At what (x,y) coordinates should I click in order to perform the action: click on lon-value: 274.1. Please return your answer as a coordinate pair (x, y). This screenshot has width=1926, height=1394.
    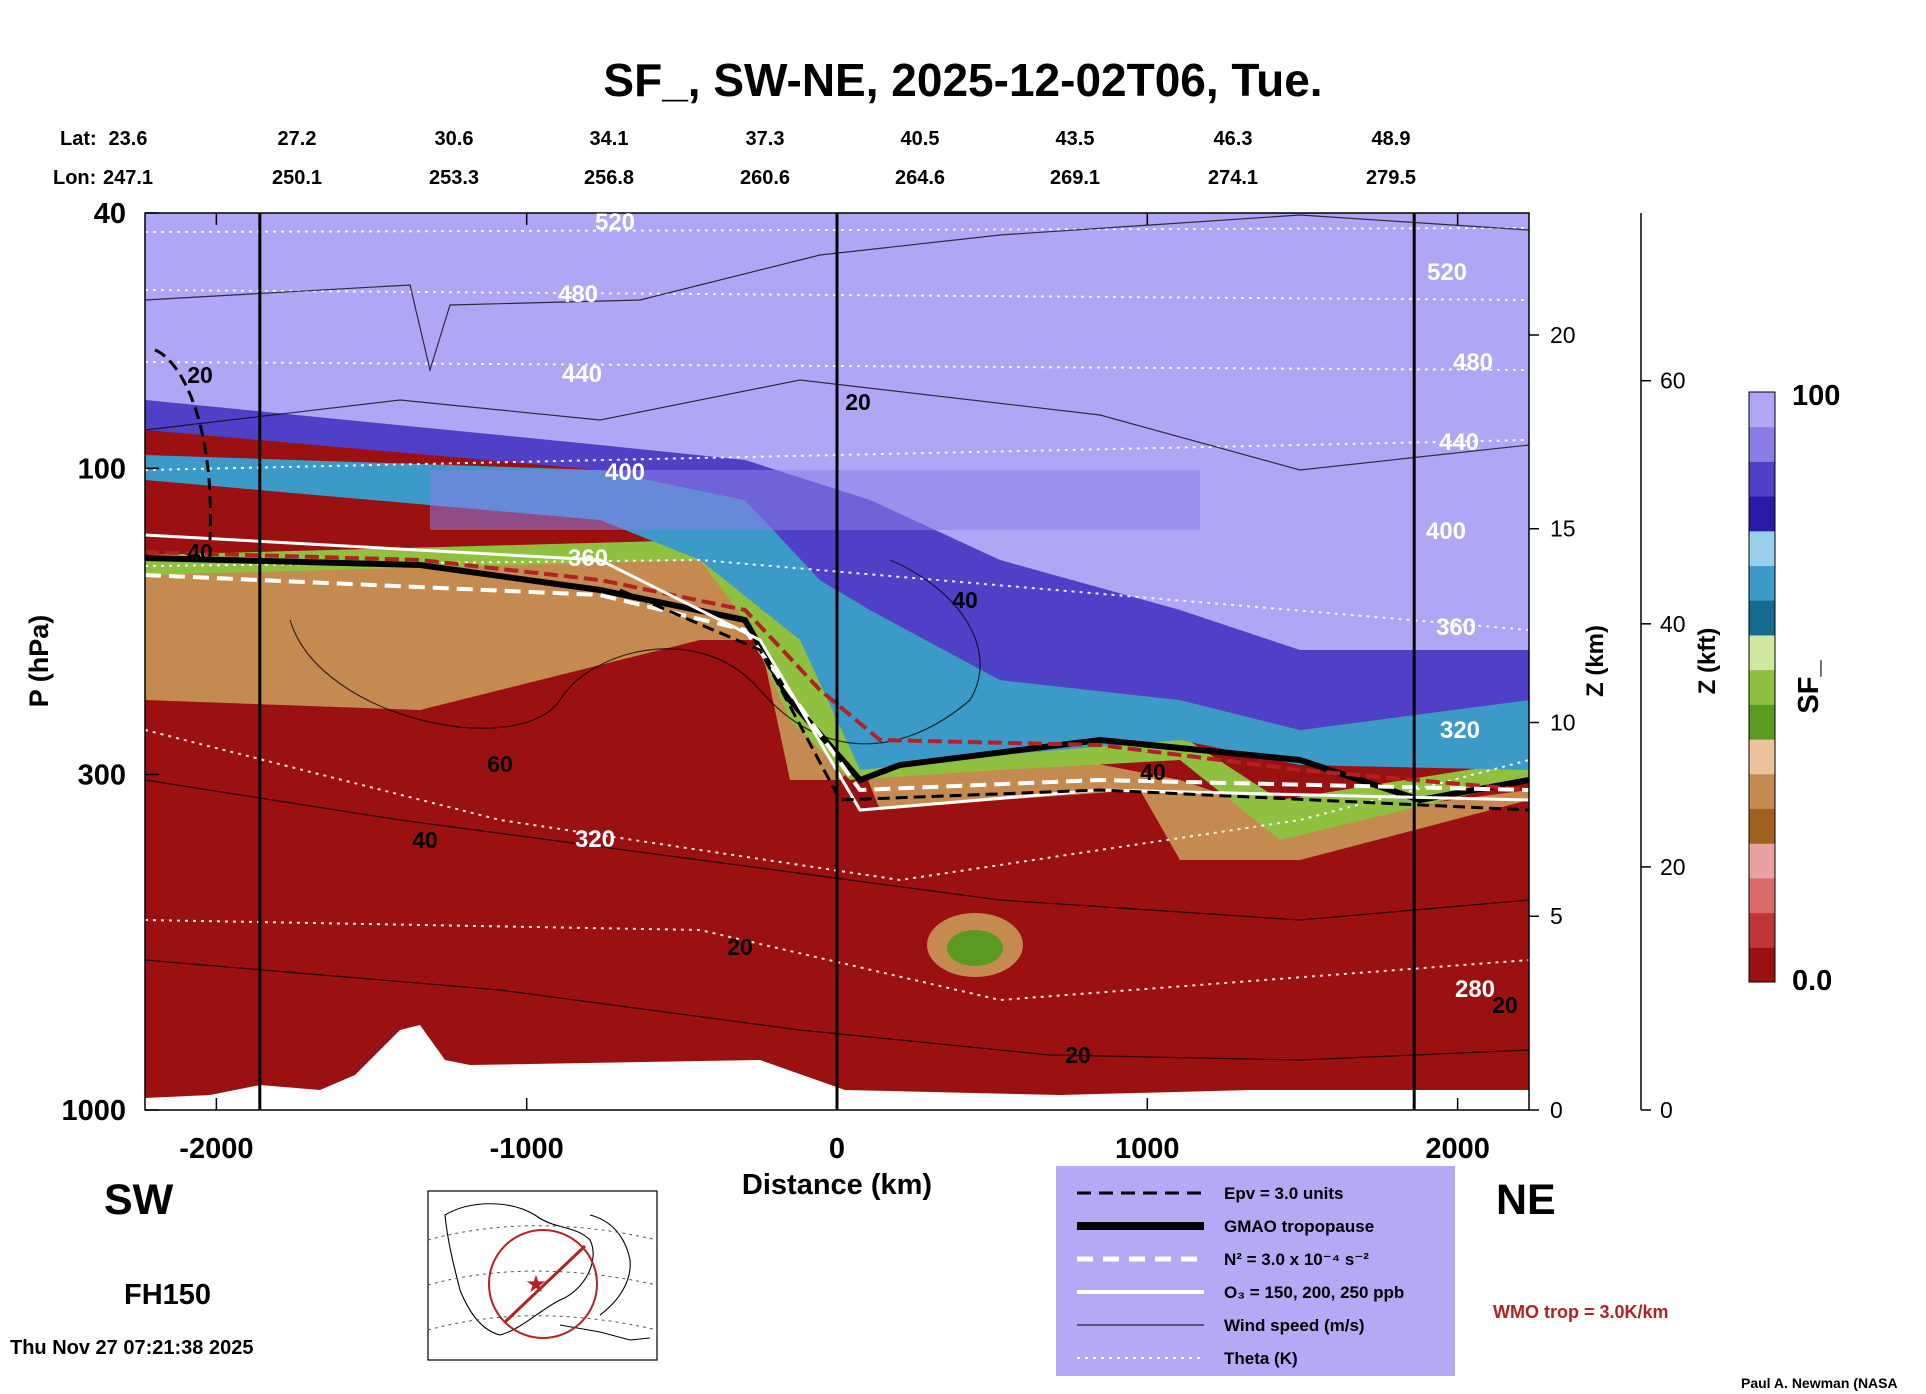
    Looking at the image, I should click on (1233, 178).